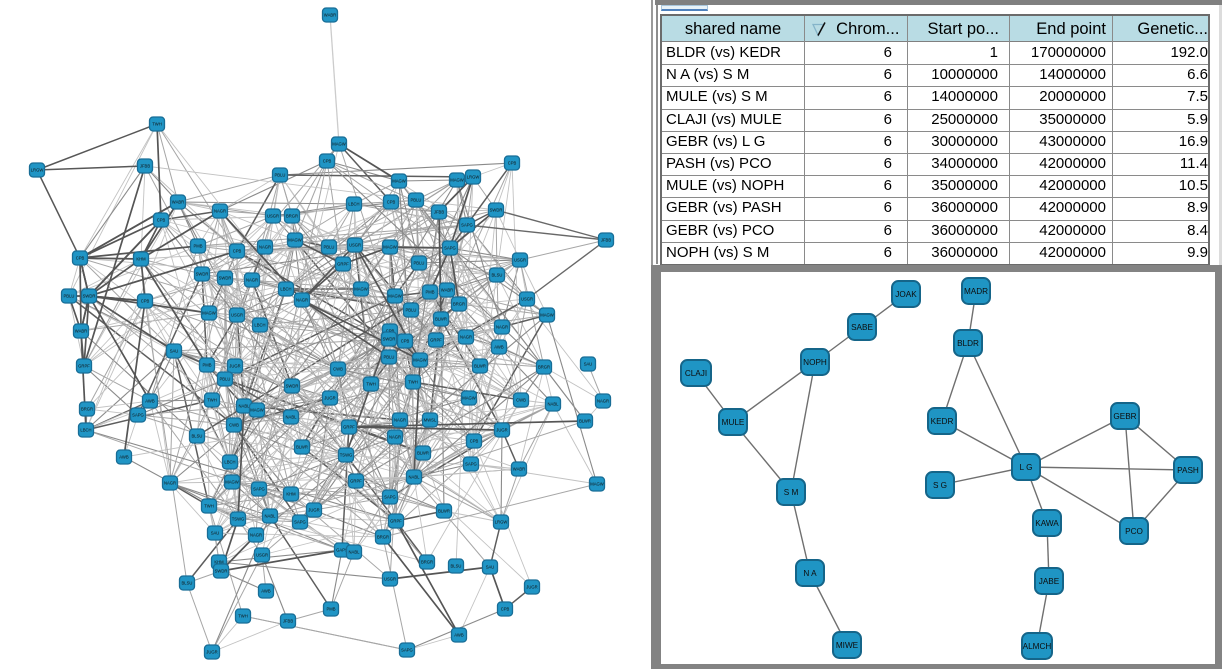  Describe the element at coordinates (810, 573) in the screenshot. I see `svg-text: N A` at that location.